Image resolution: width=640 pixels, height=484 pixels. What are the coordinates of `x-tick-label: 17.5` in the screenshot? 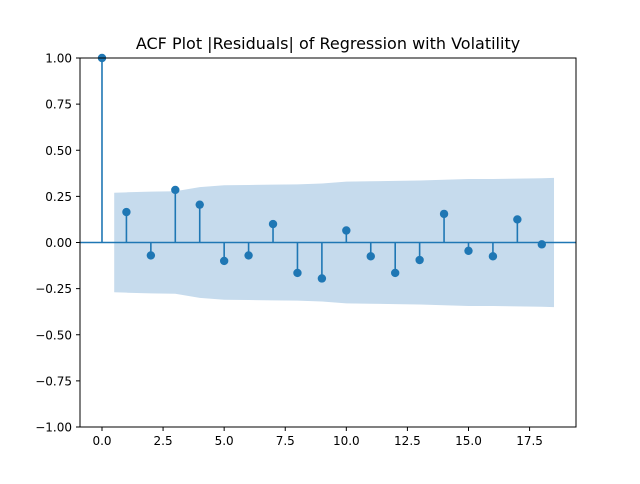 It's located at (529, 441).